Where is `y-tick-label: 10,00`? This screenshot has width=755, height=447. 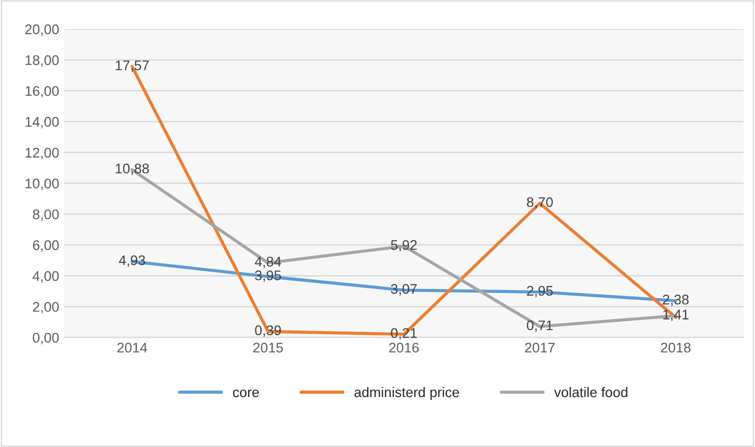 y-tick-label: 10,00 is located at coordinates (42, 184).